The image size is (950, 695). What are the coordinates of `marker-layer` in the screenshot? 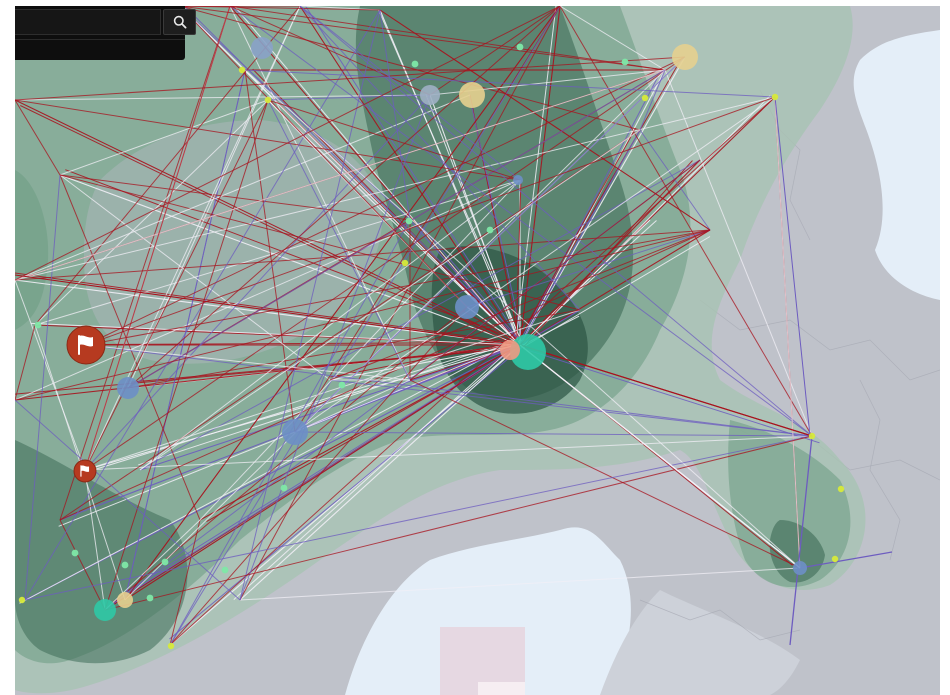 It's located at (86, 404).